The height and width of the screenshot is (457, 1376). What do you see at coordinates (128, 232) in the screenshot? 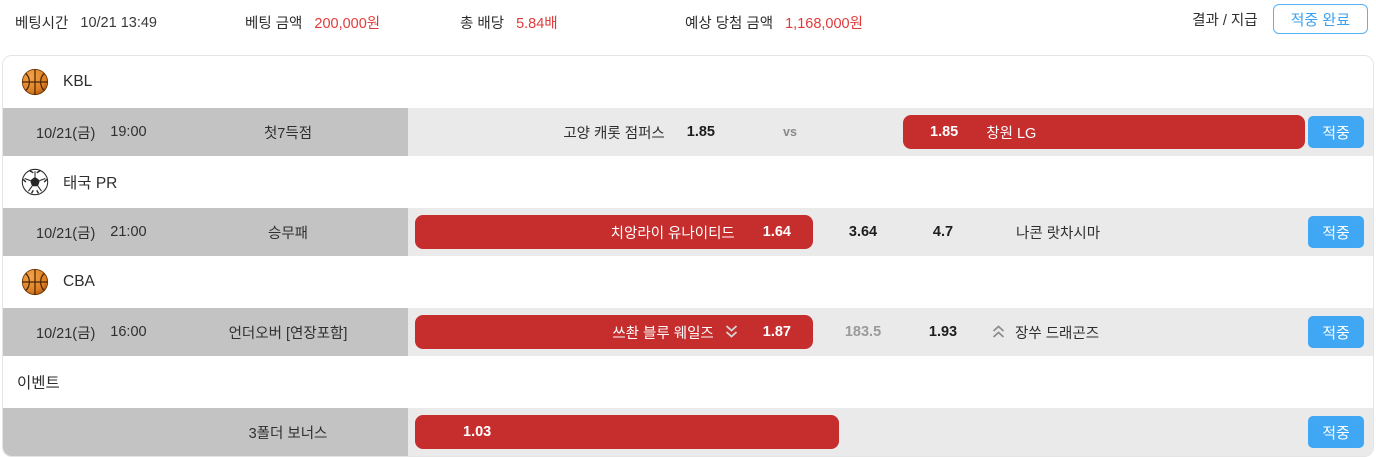
I see `match-time: 21:00` at bounding box center [128, 232].